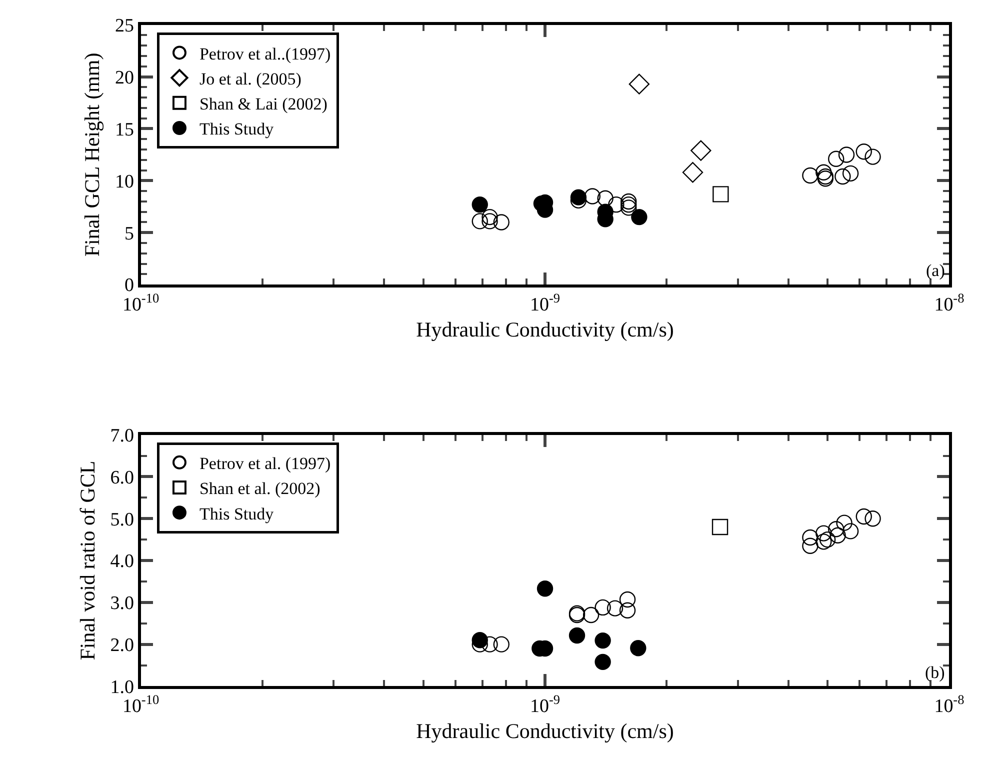 Image resolution: width=1000 pixels, height=776 pixels. Describe the element at coordinates (124, 26) in the screenshot. I see `y-tick-label: 25` at that location.